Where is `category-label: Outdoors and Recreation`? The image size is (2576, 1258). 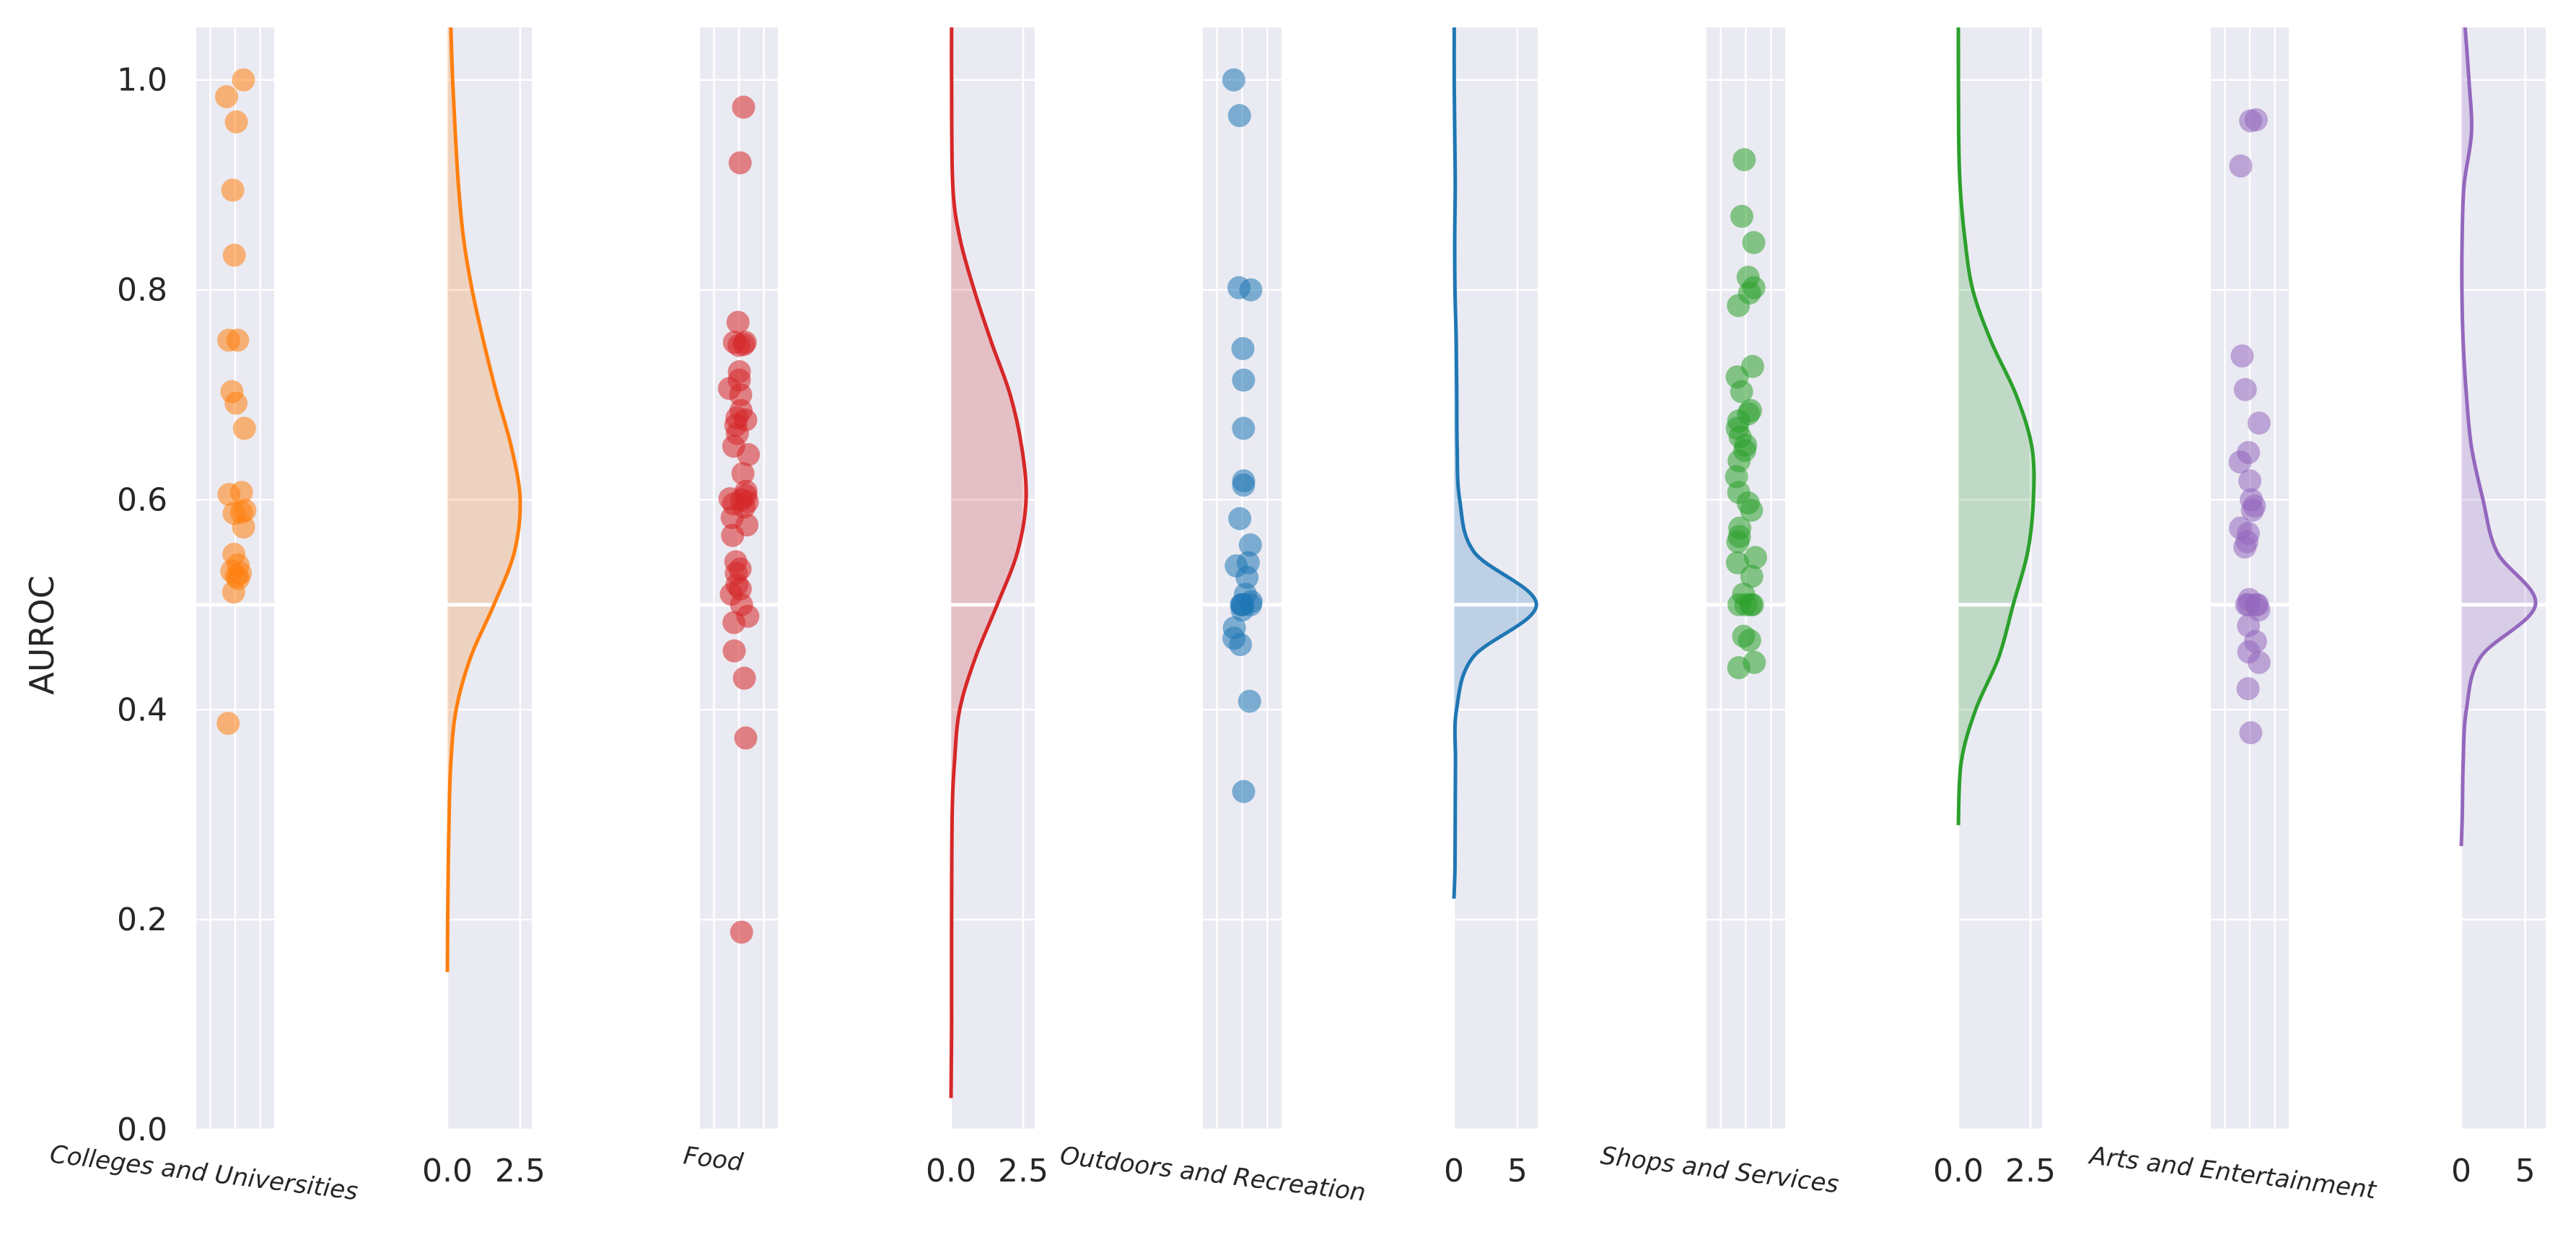
category-label: Outdoors and Recreation is located at coordinates (1213, 1174).